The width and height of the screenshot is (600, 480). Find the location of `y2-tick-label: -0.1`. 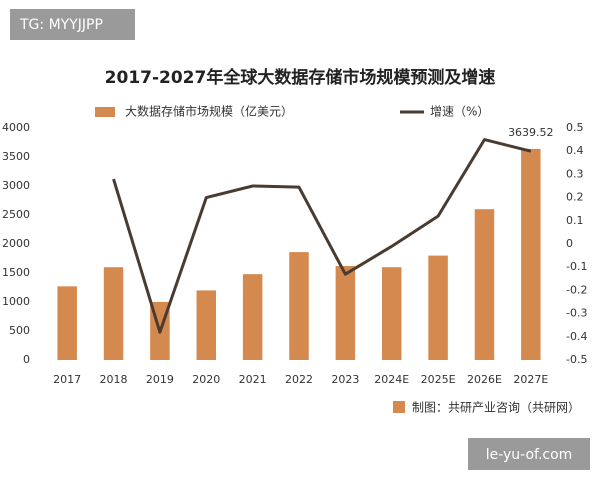

y2-tick-label: -0.1 is located at coordinates (576, 266).